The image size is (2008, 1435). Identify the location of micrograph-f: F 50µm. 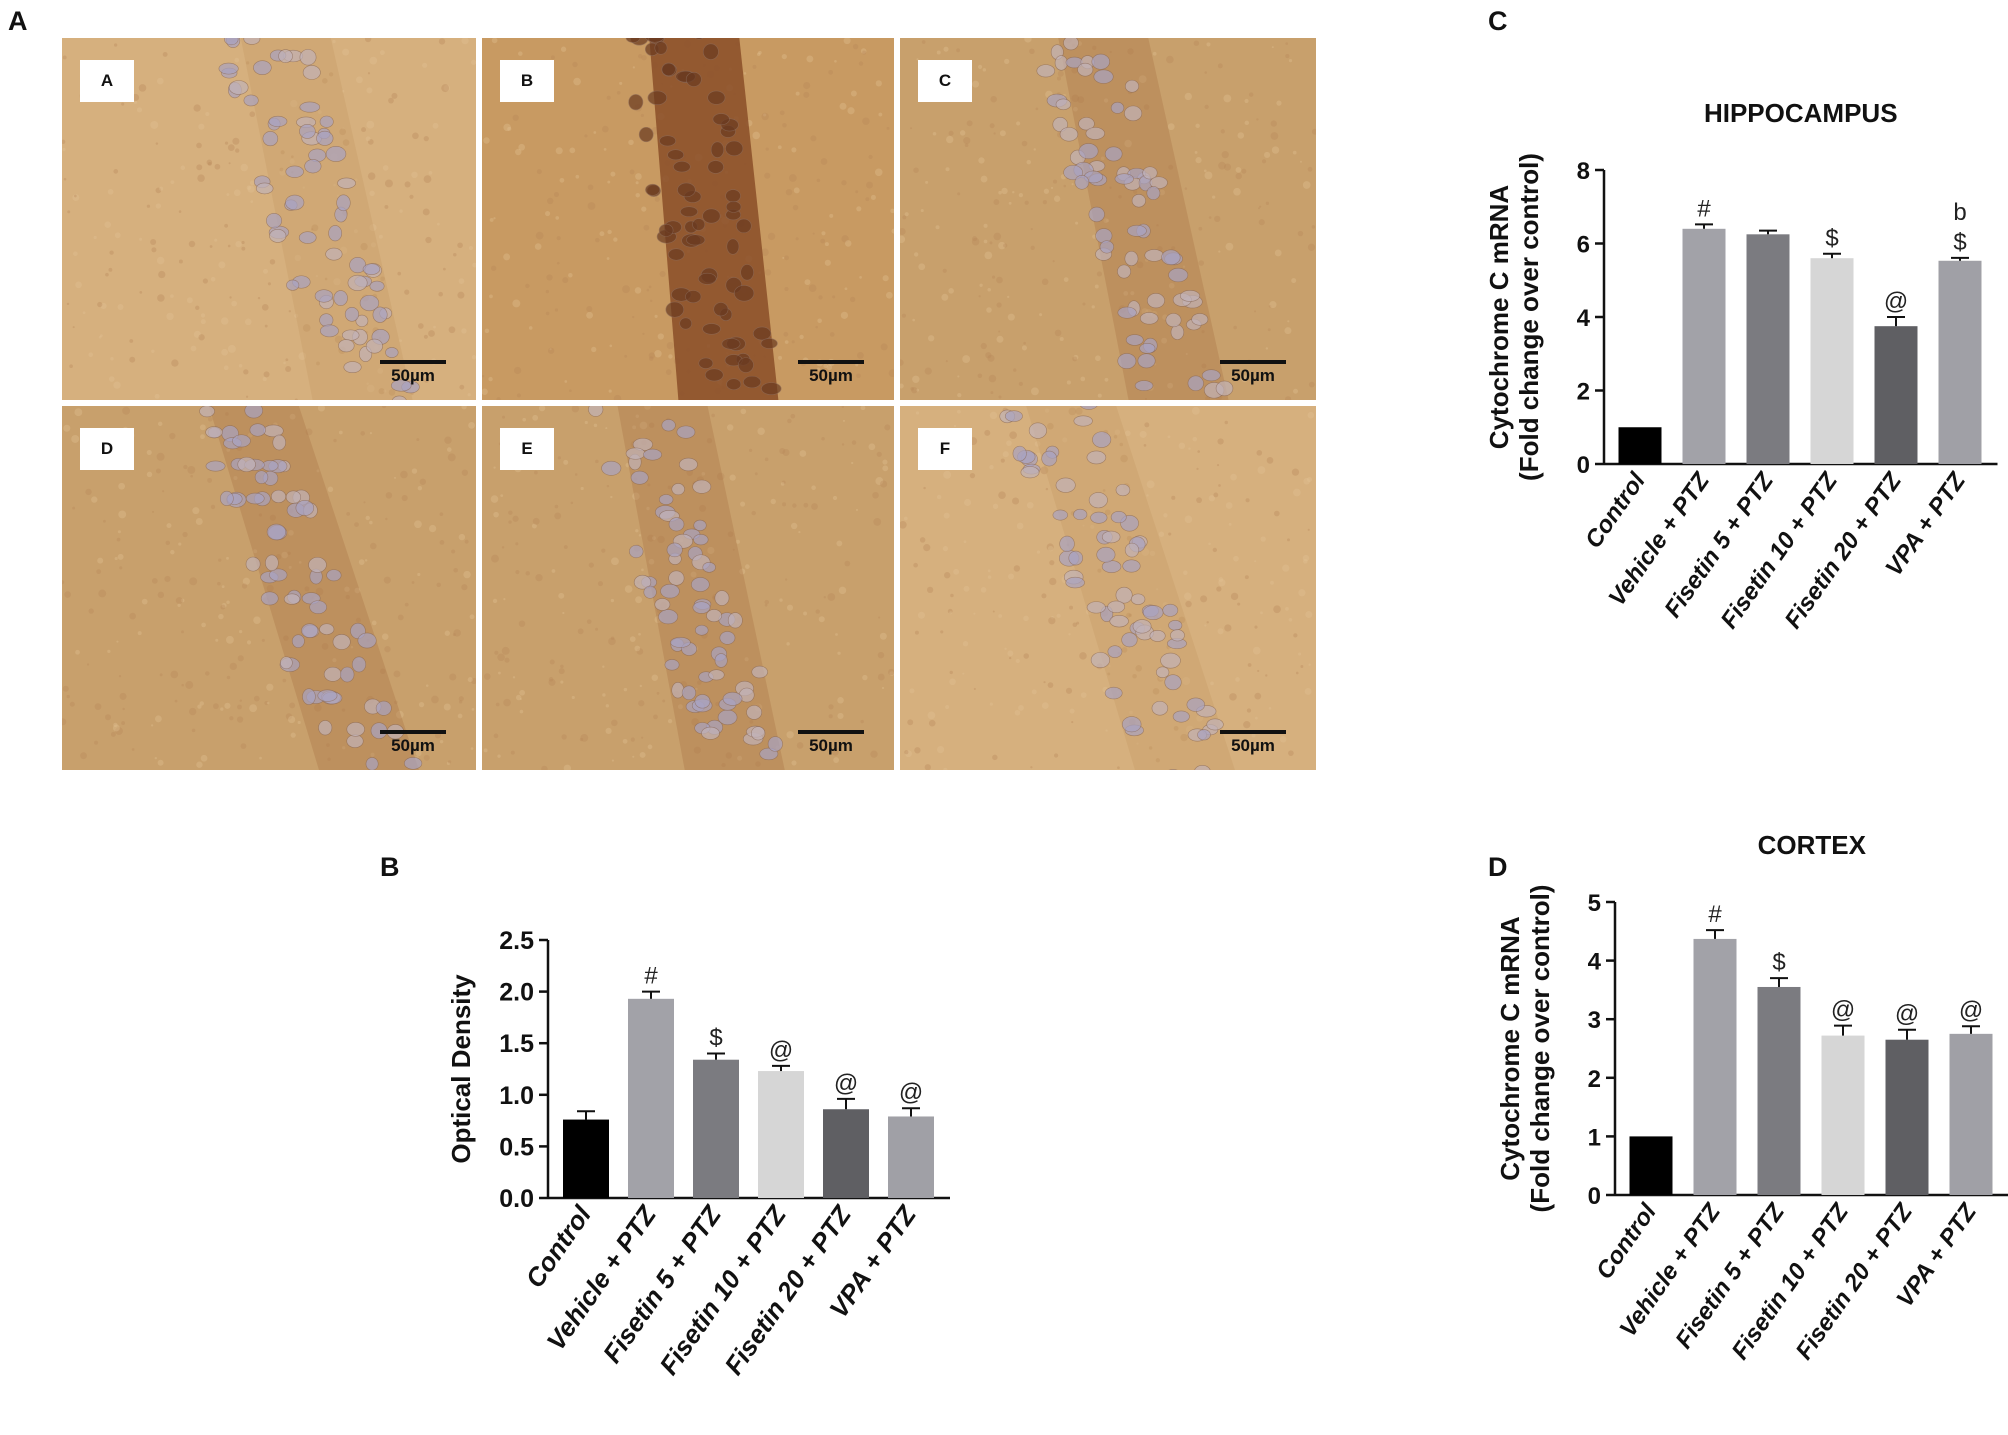
(1108, 588).